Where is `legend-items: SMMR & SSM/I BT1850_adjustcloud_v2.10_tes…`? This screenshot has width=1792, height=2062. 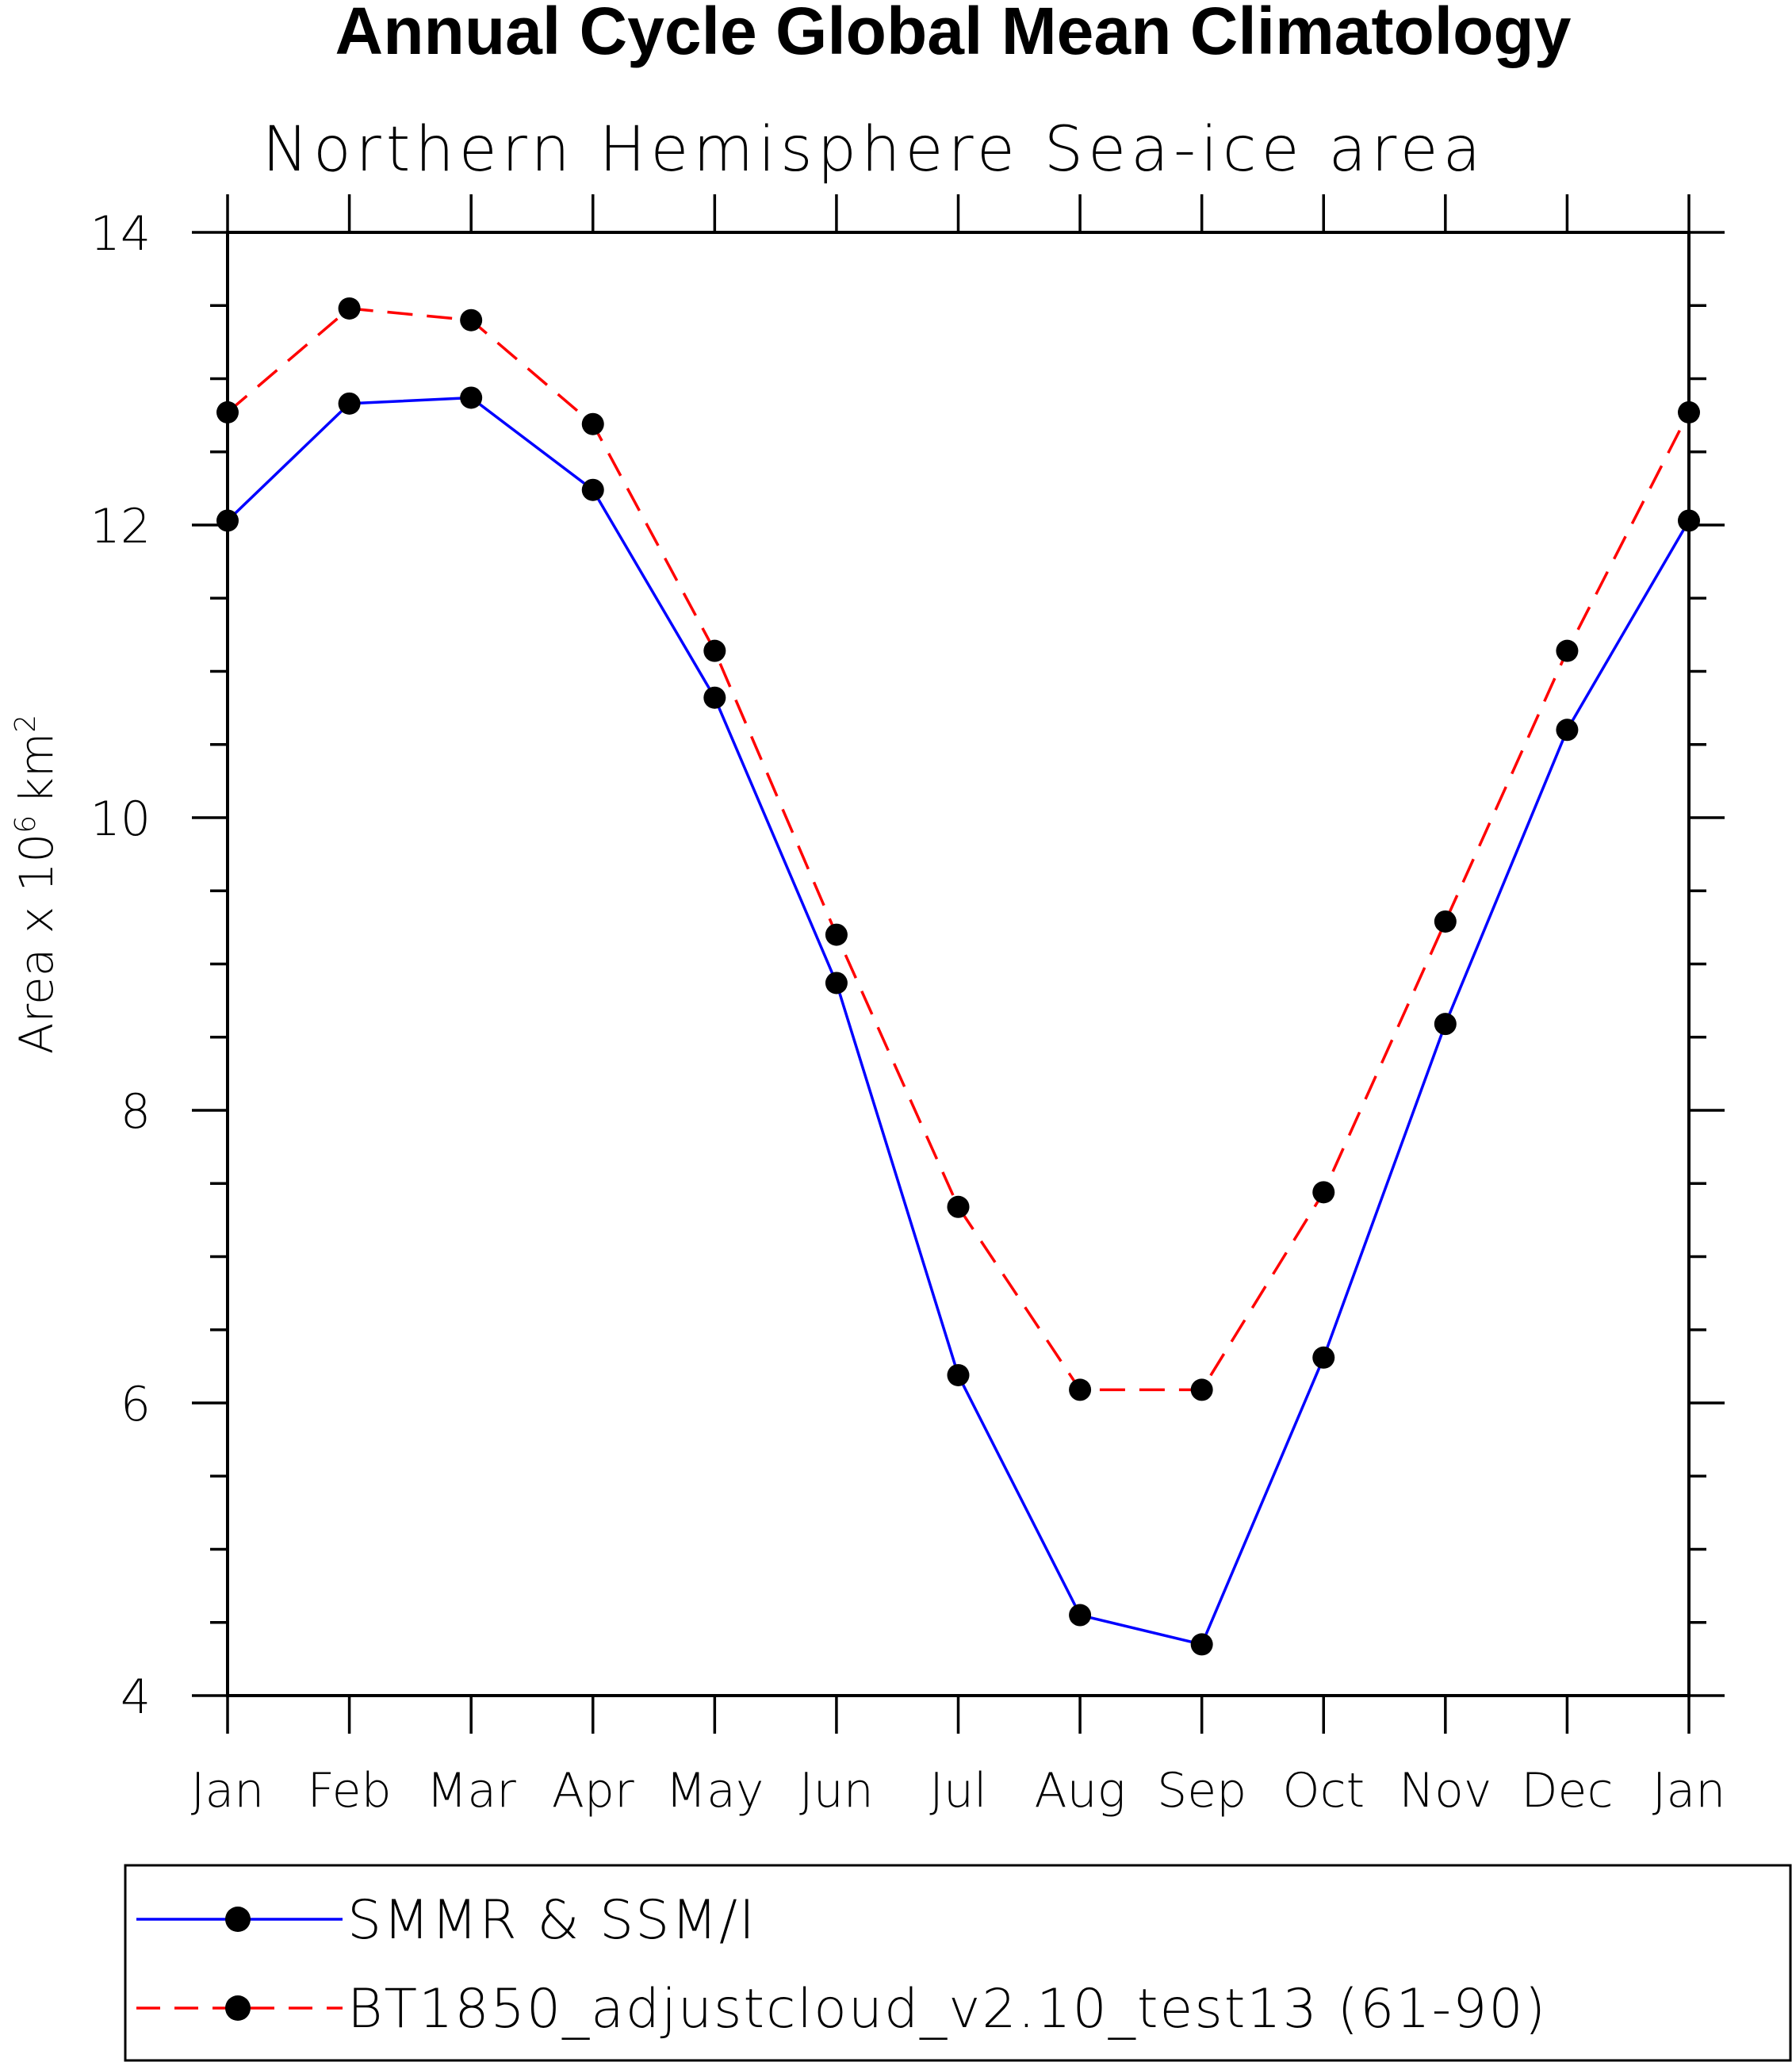
legend-items: SMMR & SSM/I BT1850_adjustcloud_v2.10_tes… is located at coordinates (841, 1965).